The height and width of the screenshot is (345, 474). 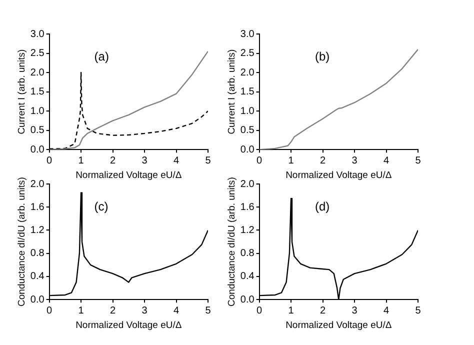 What do you see at coordinates (322, 206) in the screenshot?
I see `annotation: (d)` at bounding box center [322, 206].